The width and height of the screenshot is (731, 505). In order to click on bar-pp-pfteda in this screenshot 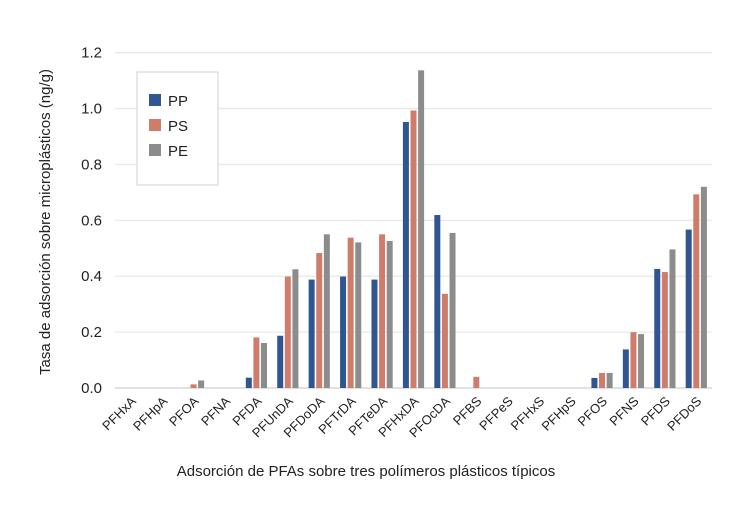, I will do `click(374, 333)`.